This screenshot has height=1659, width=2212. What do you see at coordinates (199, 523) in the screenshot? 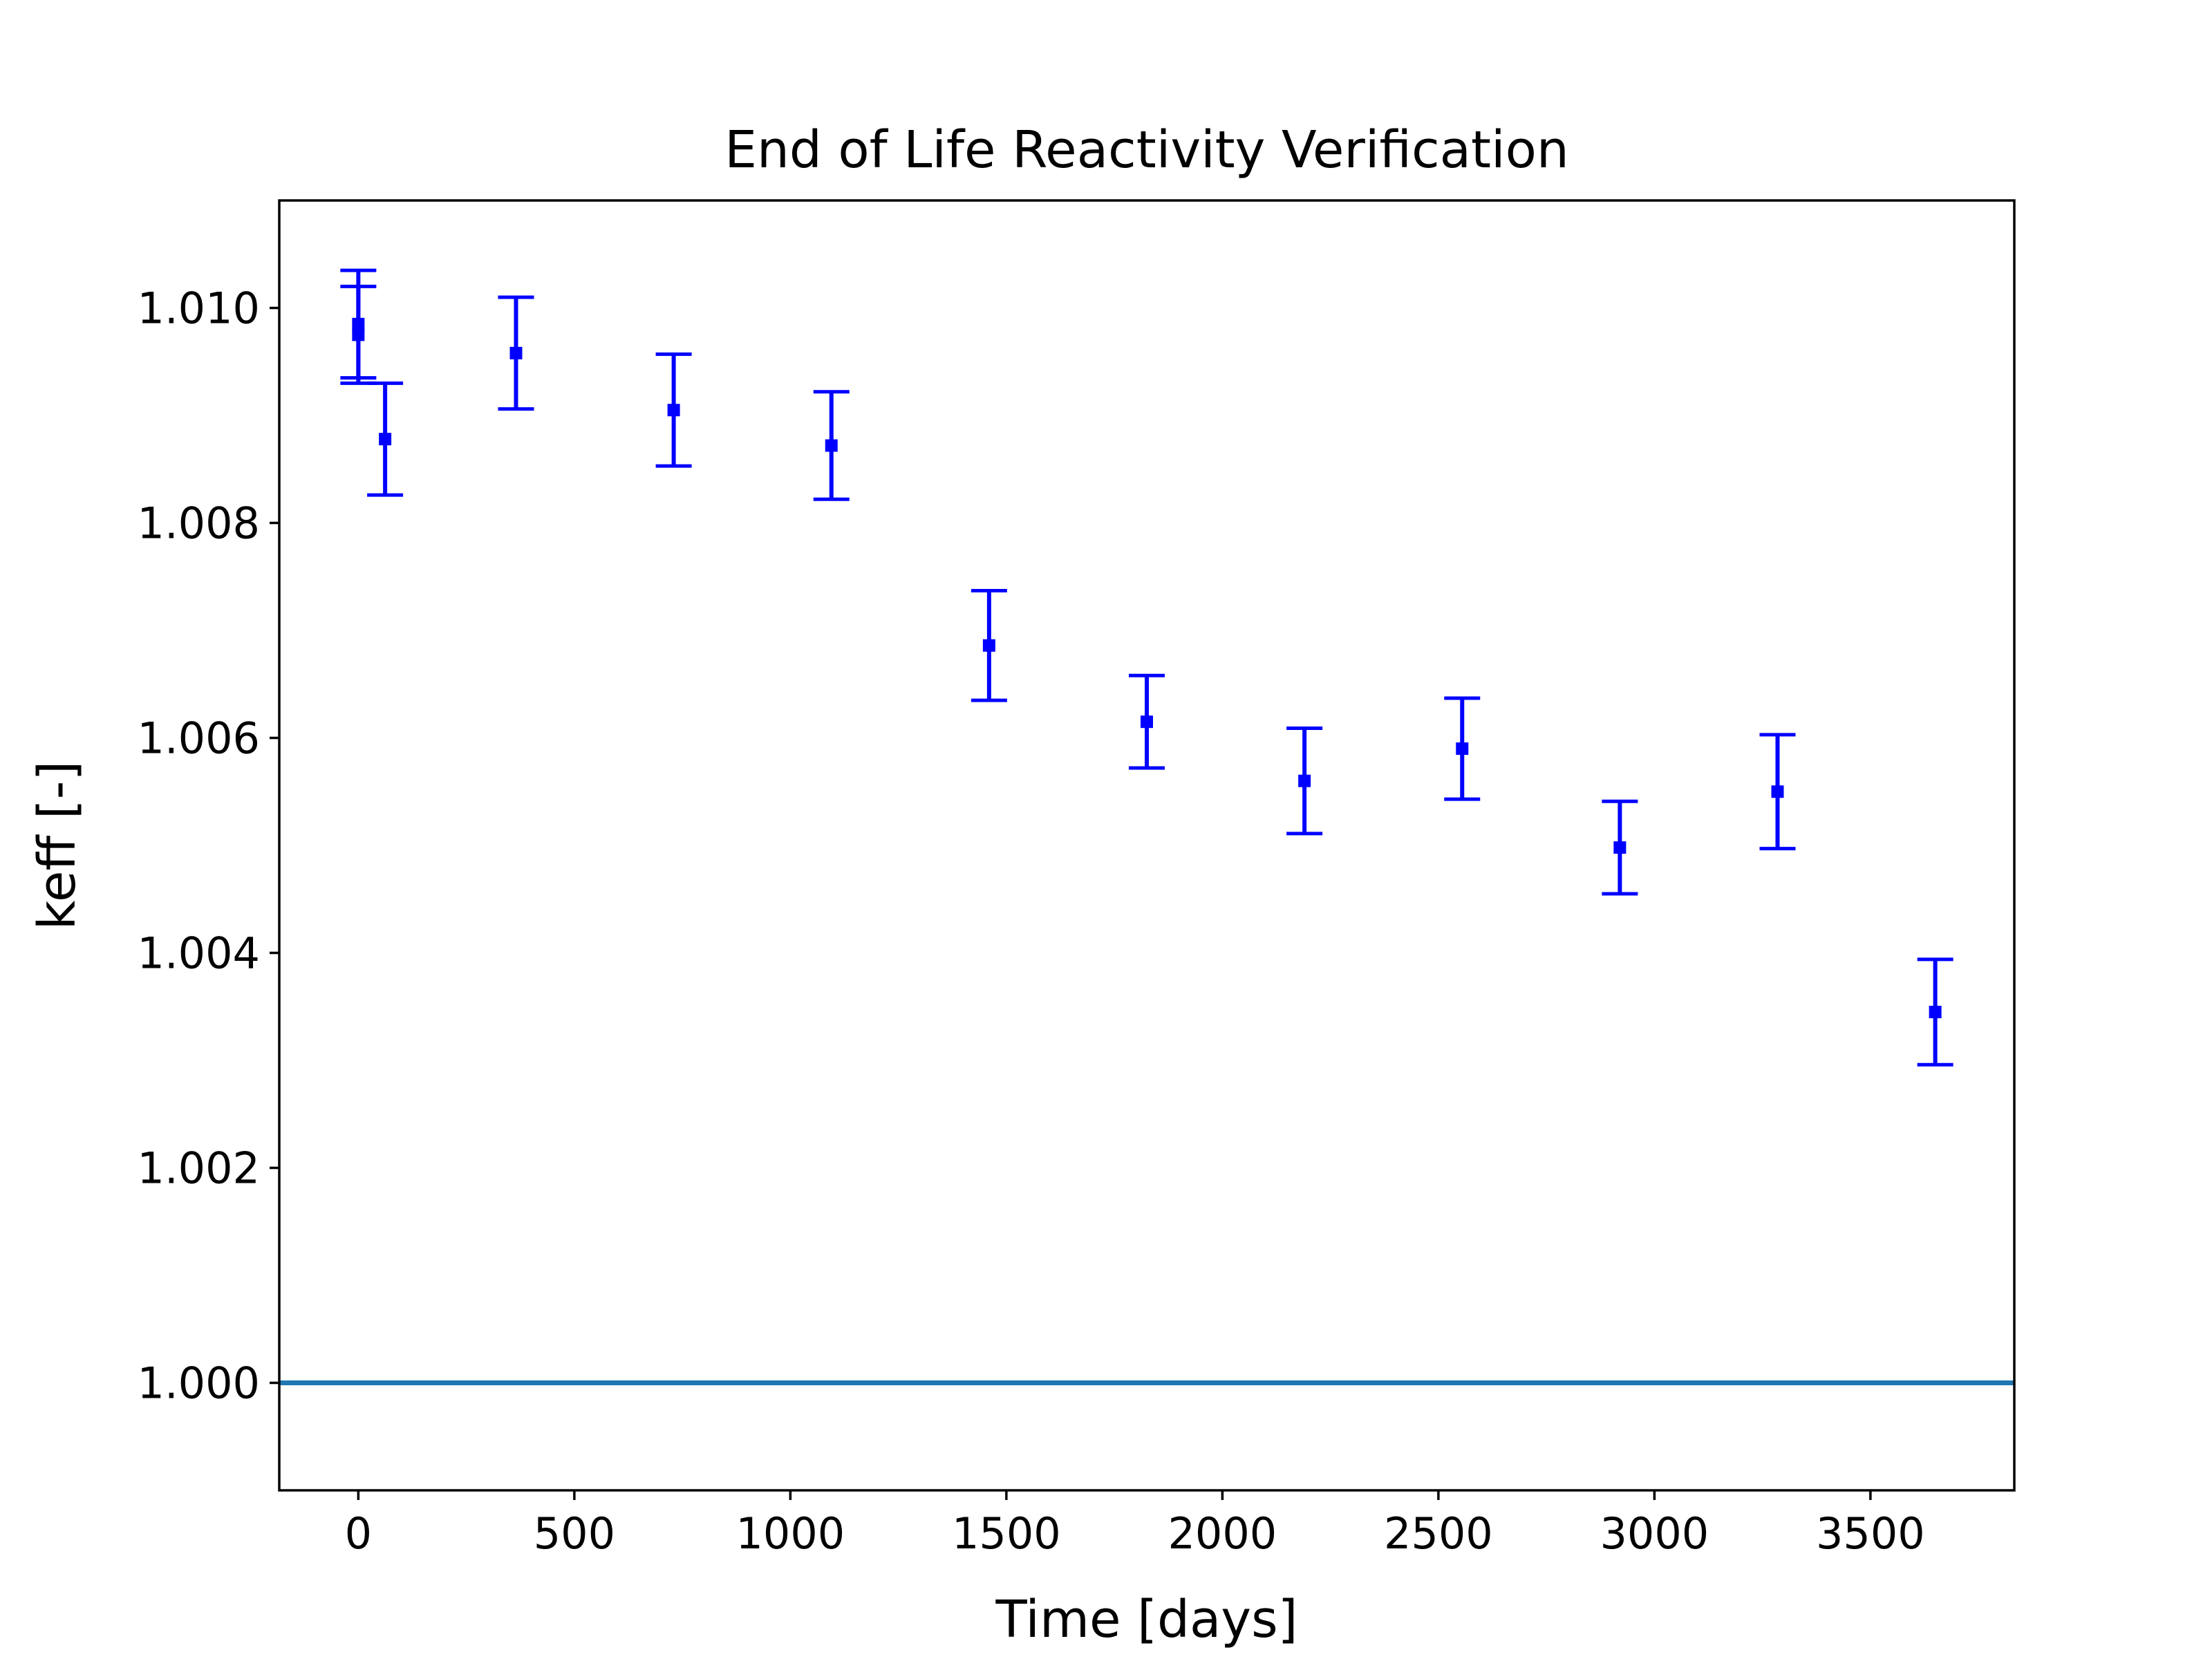
I see `y-tick-label: 1.008` at bounding box center [199, 523].